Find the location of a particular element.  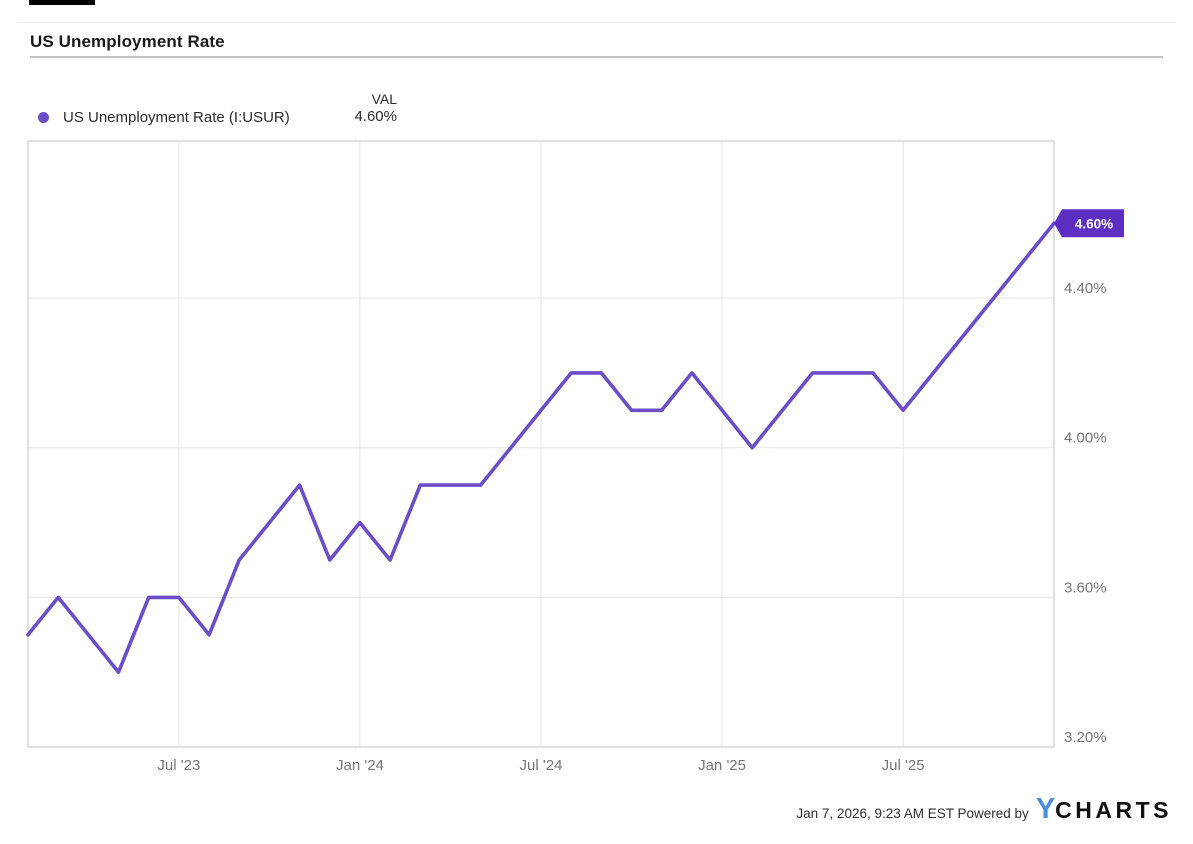

legend-val-header: VAL is located at coordinates (384, 99).